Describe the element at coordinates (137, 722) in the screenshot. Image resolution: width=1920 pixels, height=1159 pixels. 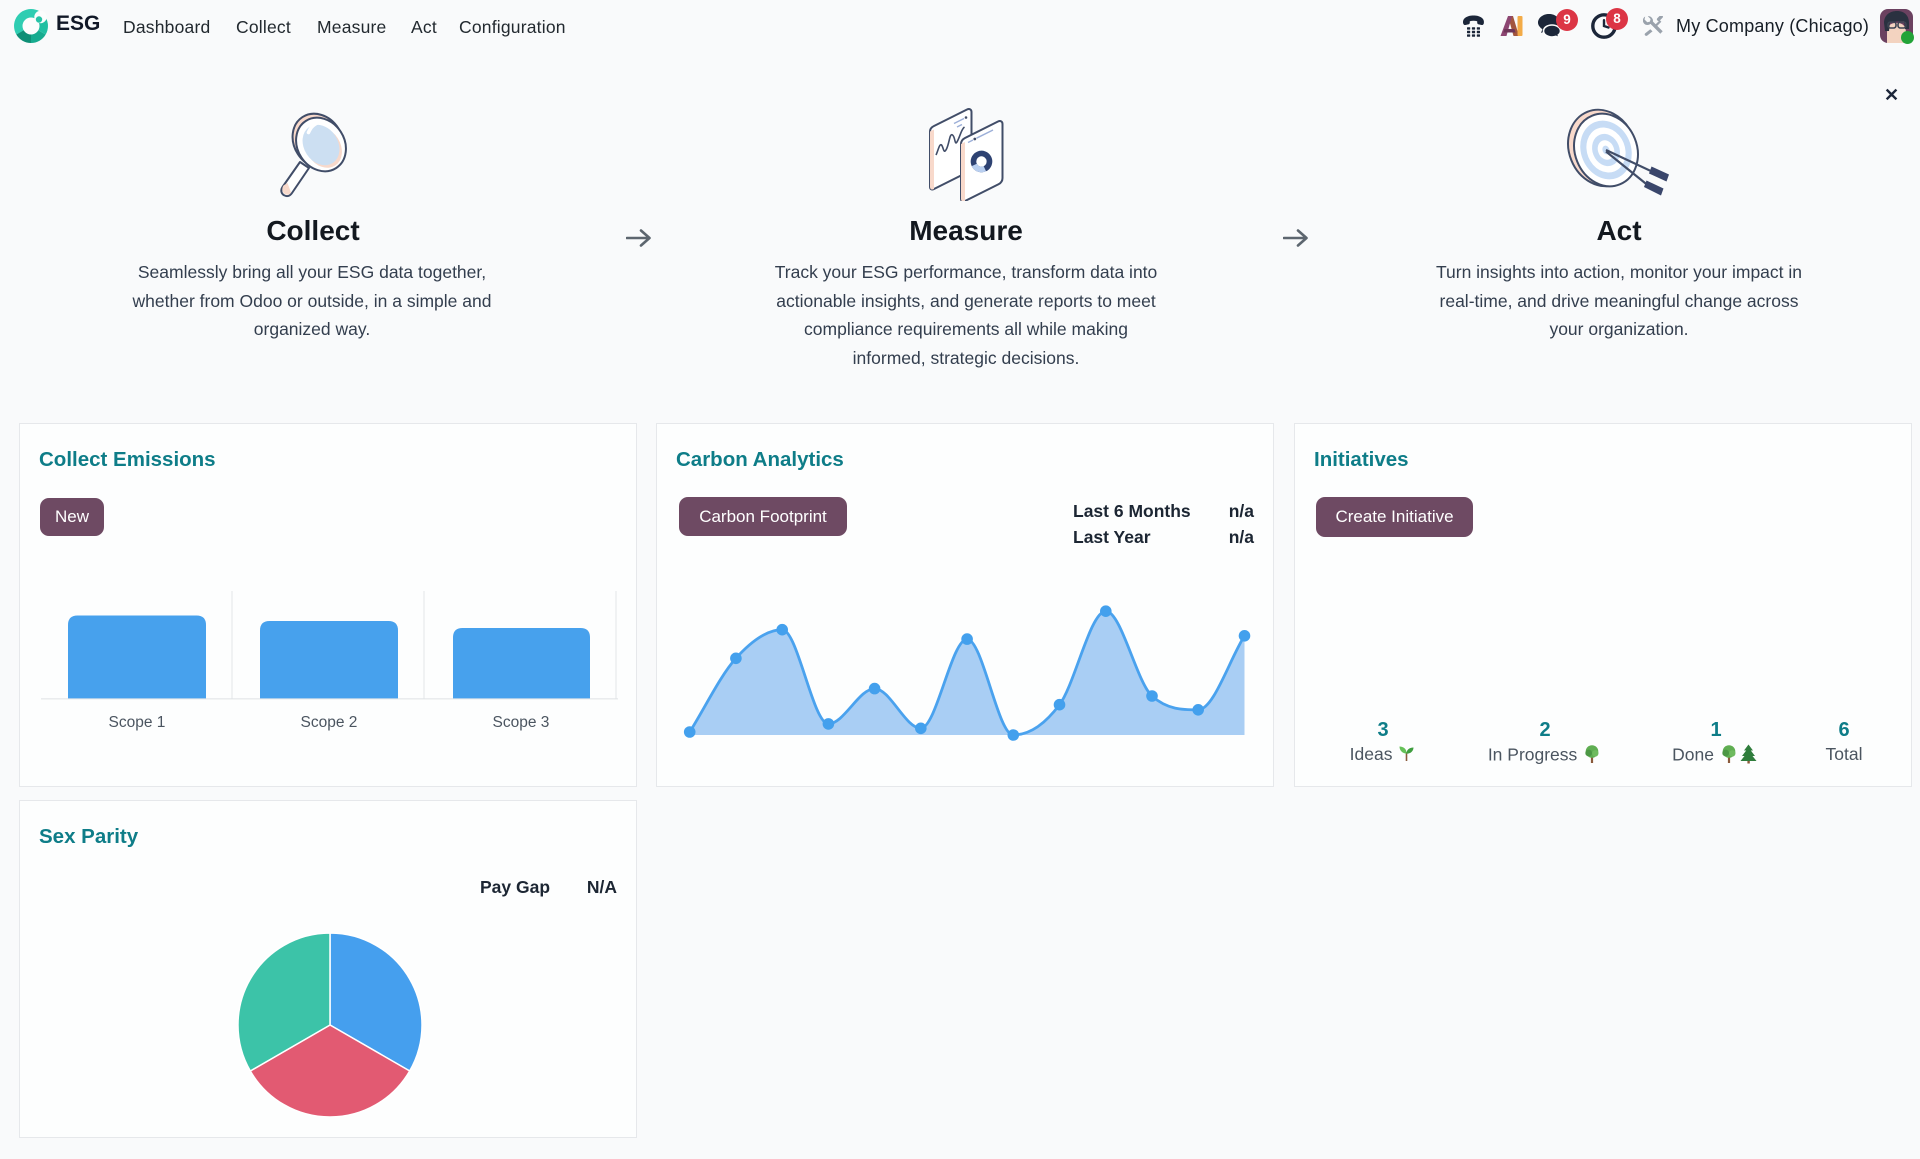
I see `svg-text: Scope 1` at that location.